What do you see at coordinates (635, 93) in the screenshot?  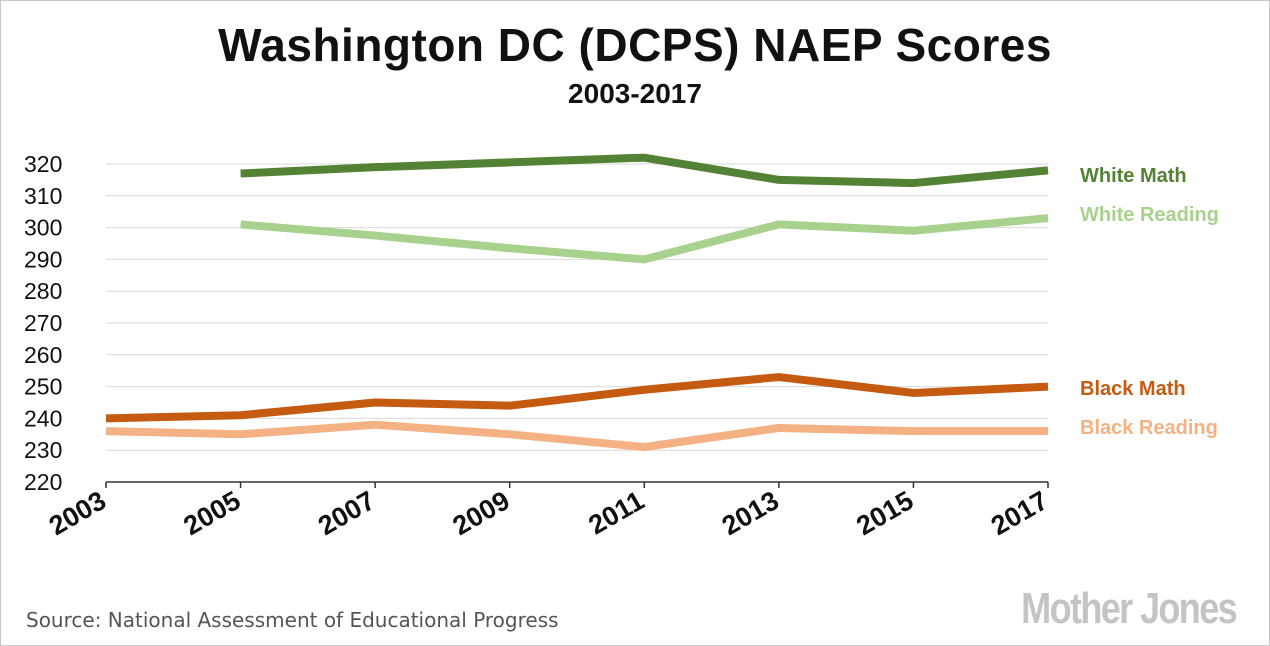 I see `chart-subtitle: 2003-2017` at bounding box center [635, 93].